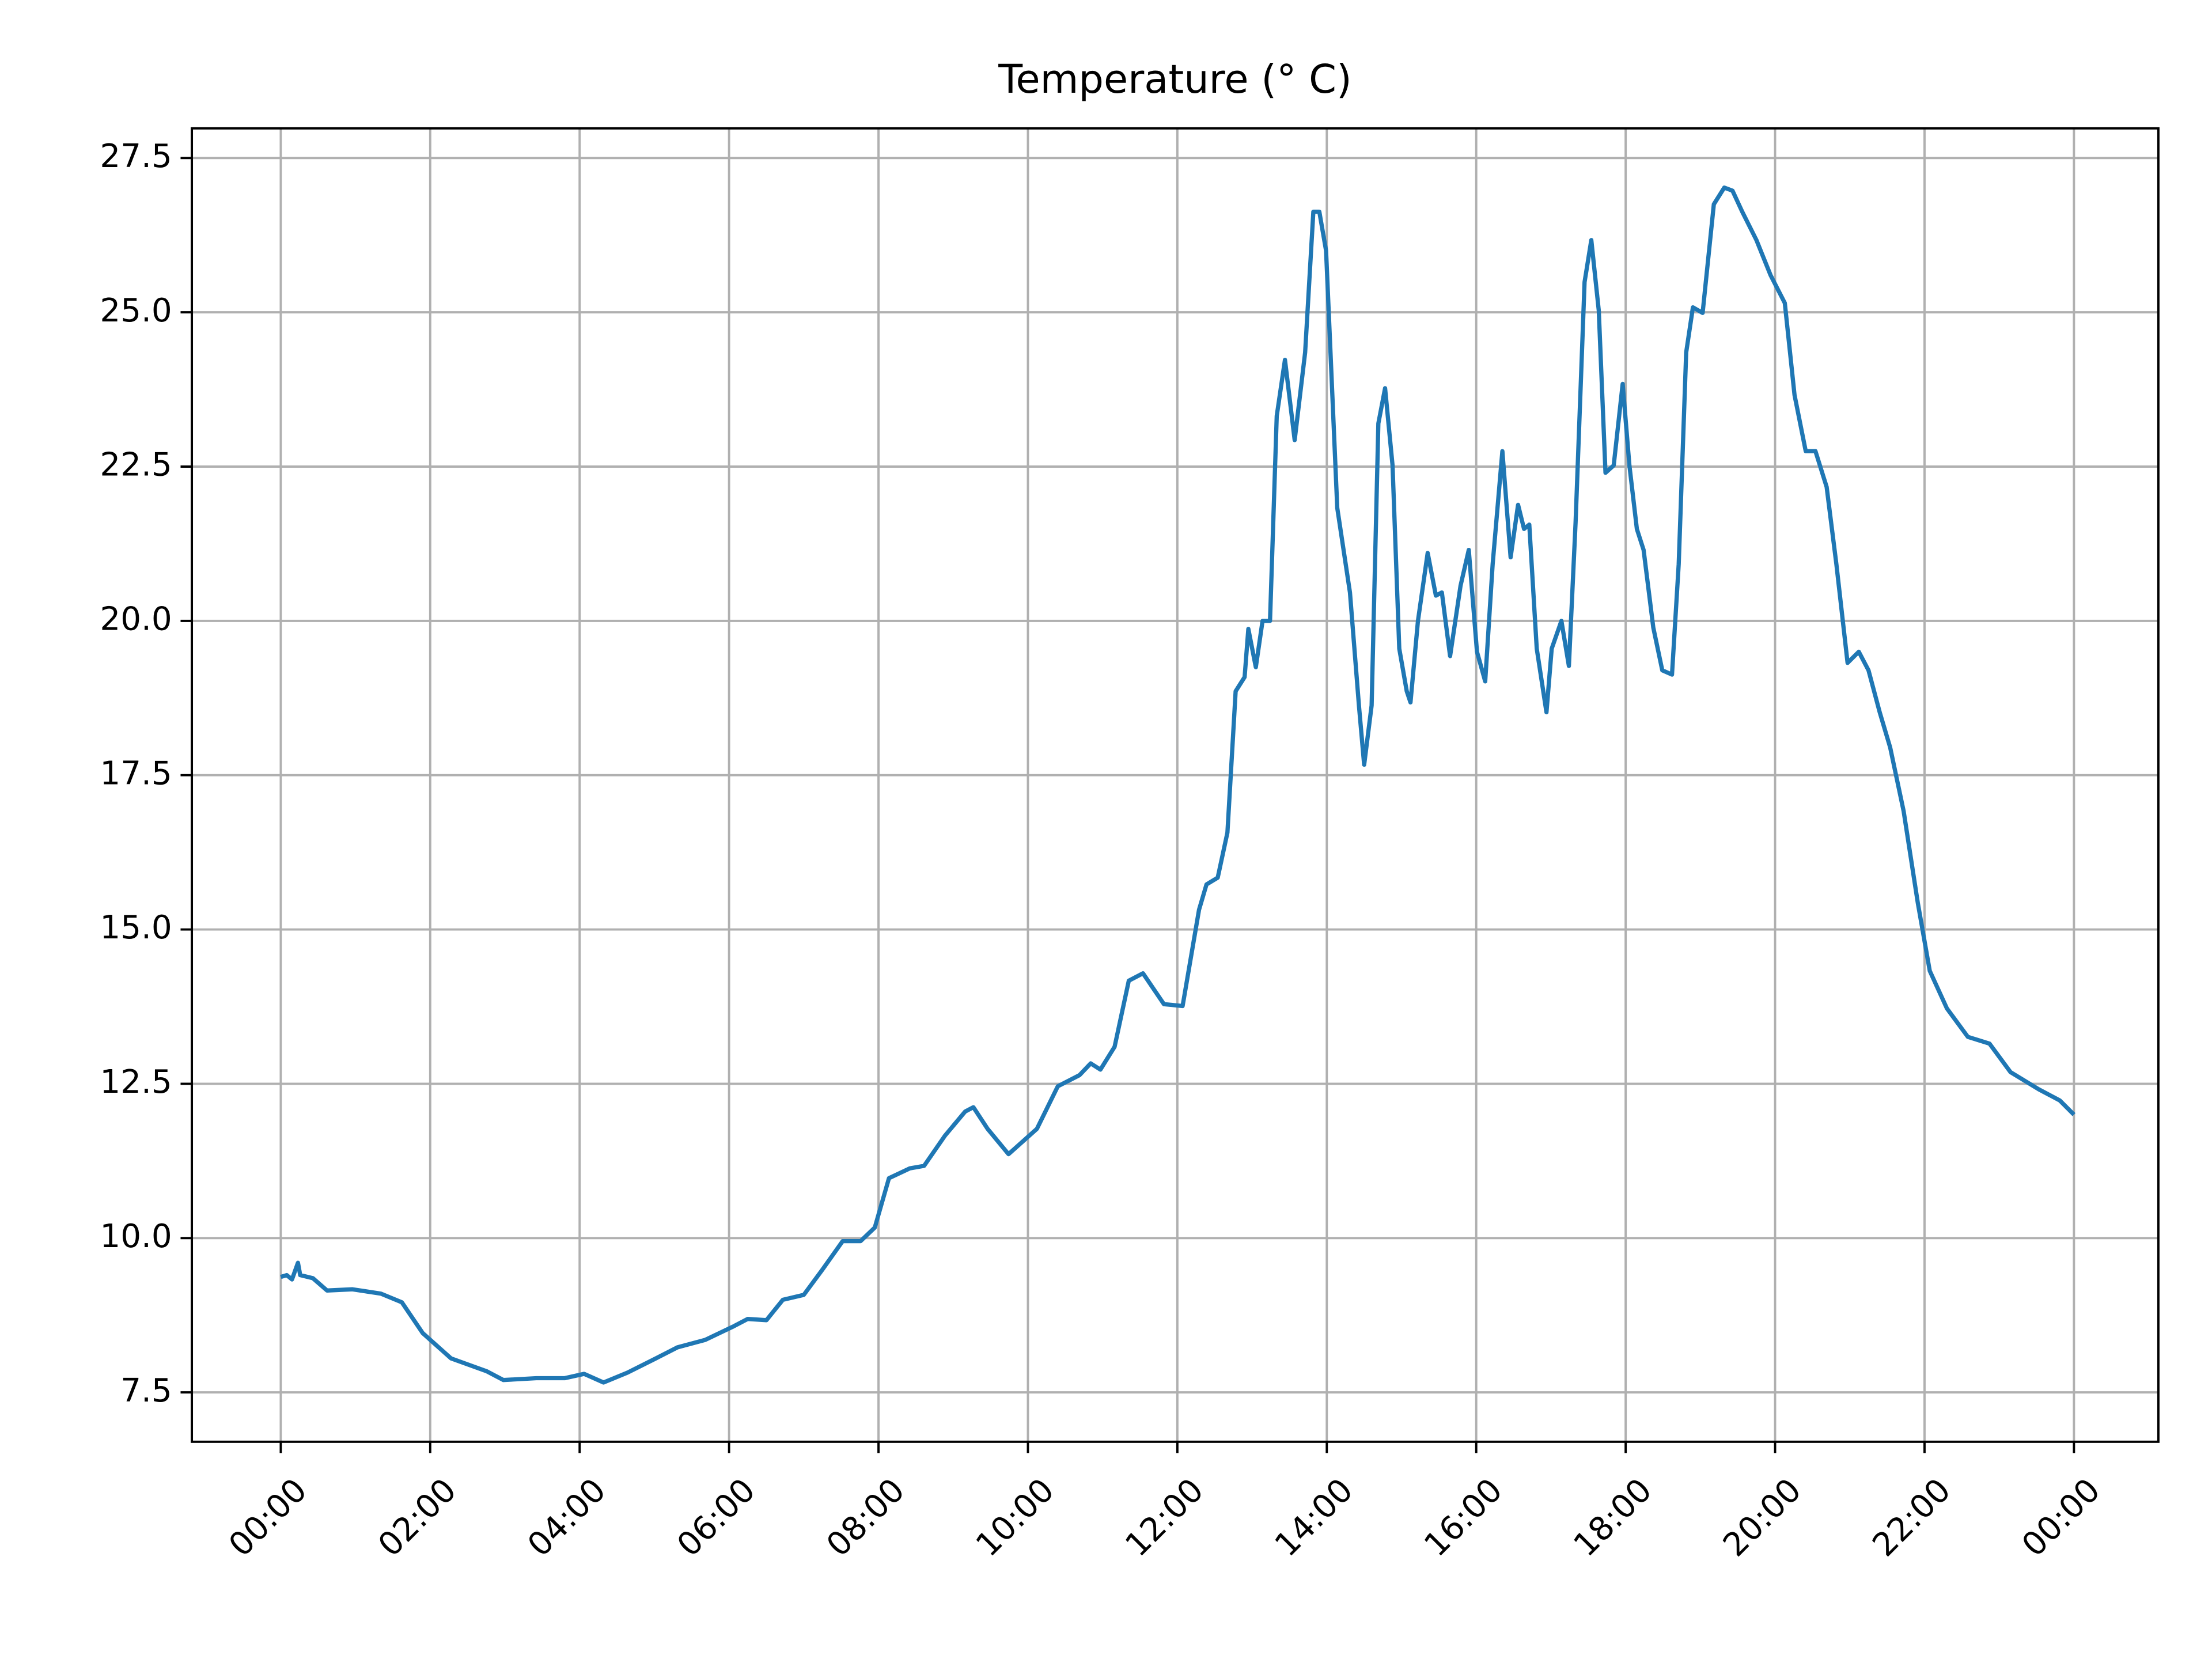  Describe the element at coordinates (136, 927) in the screenshot. I see `y-tick-label: 15.0` at that location.